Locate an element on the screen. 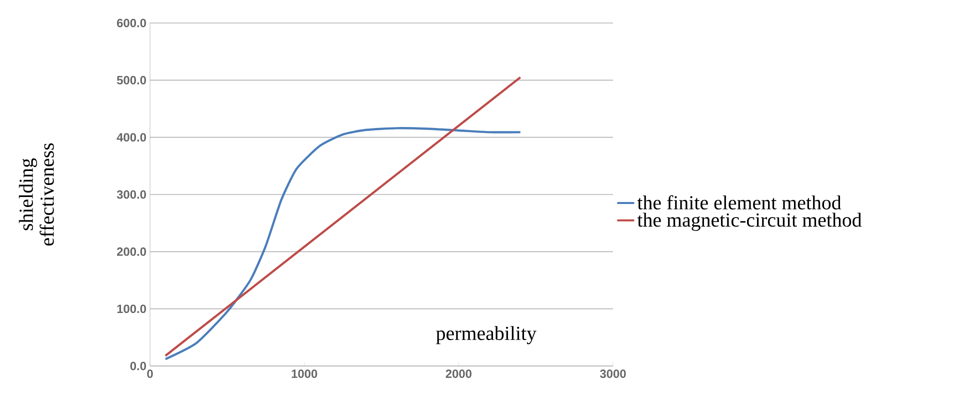 The height and width of the screenshot is (415, 968). x-tick-label: 0 is located at coordinates (150, 374).